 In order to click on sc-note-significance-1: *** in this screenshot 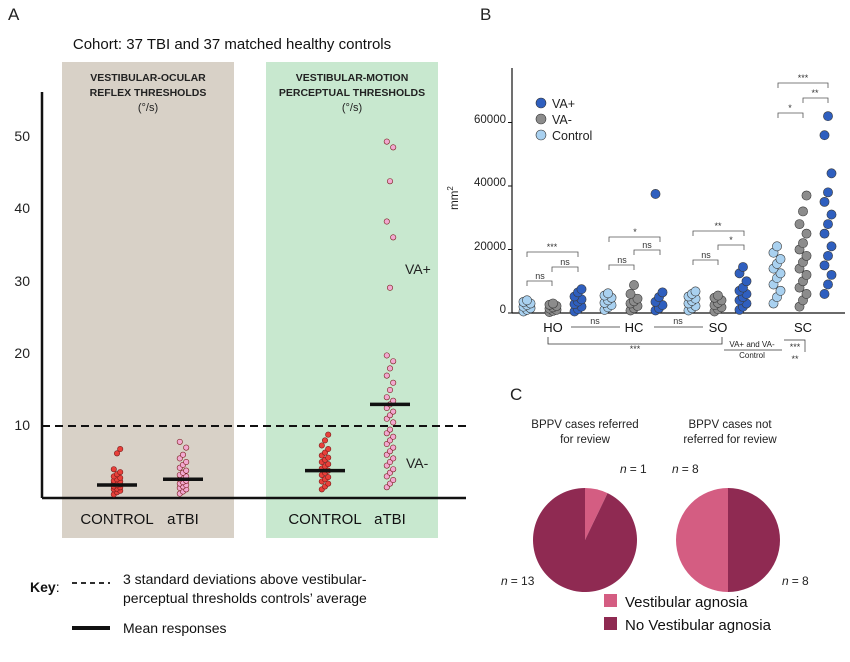, I will do `click(795, 347)`.